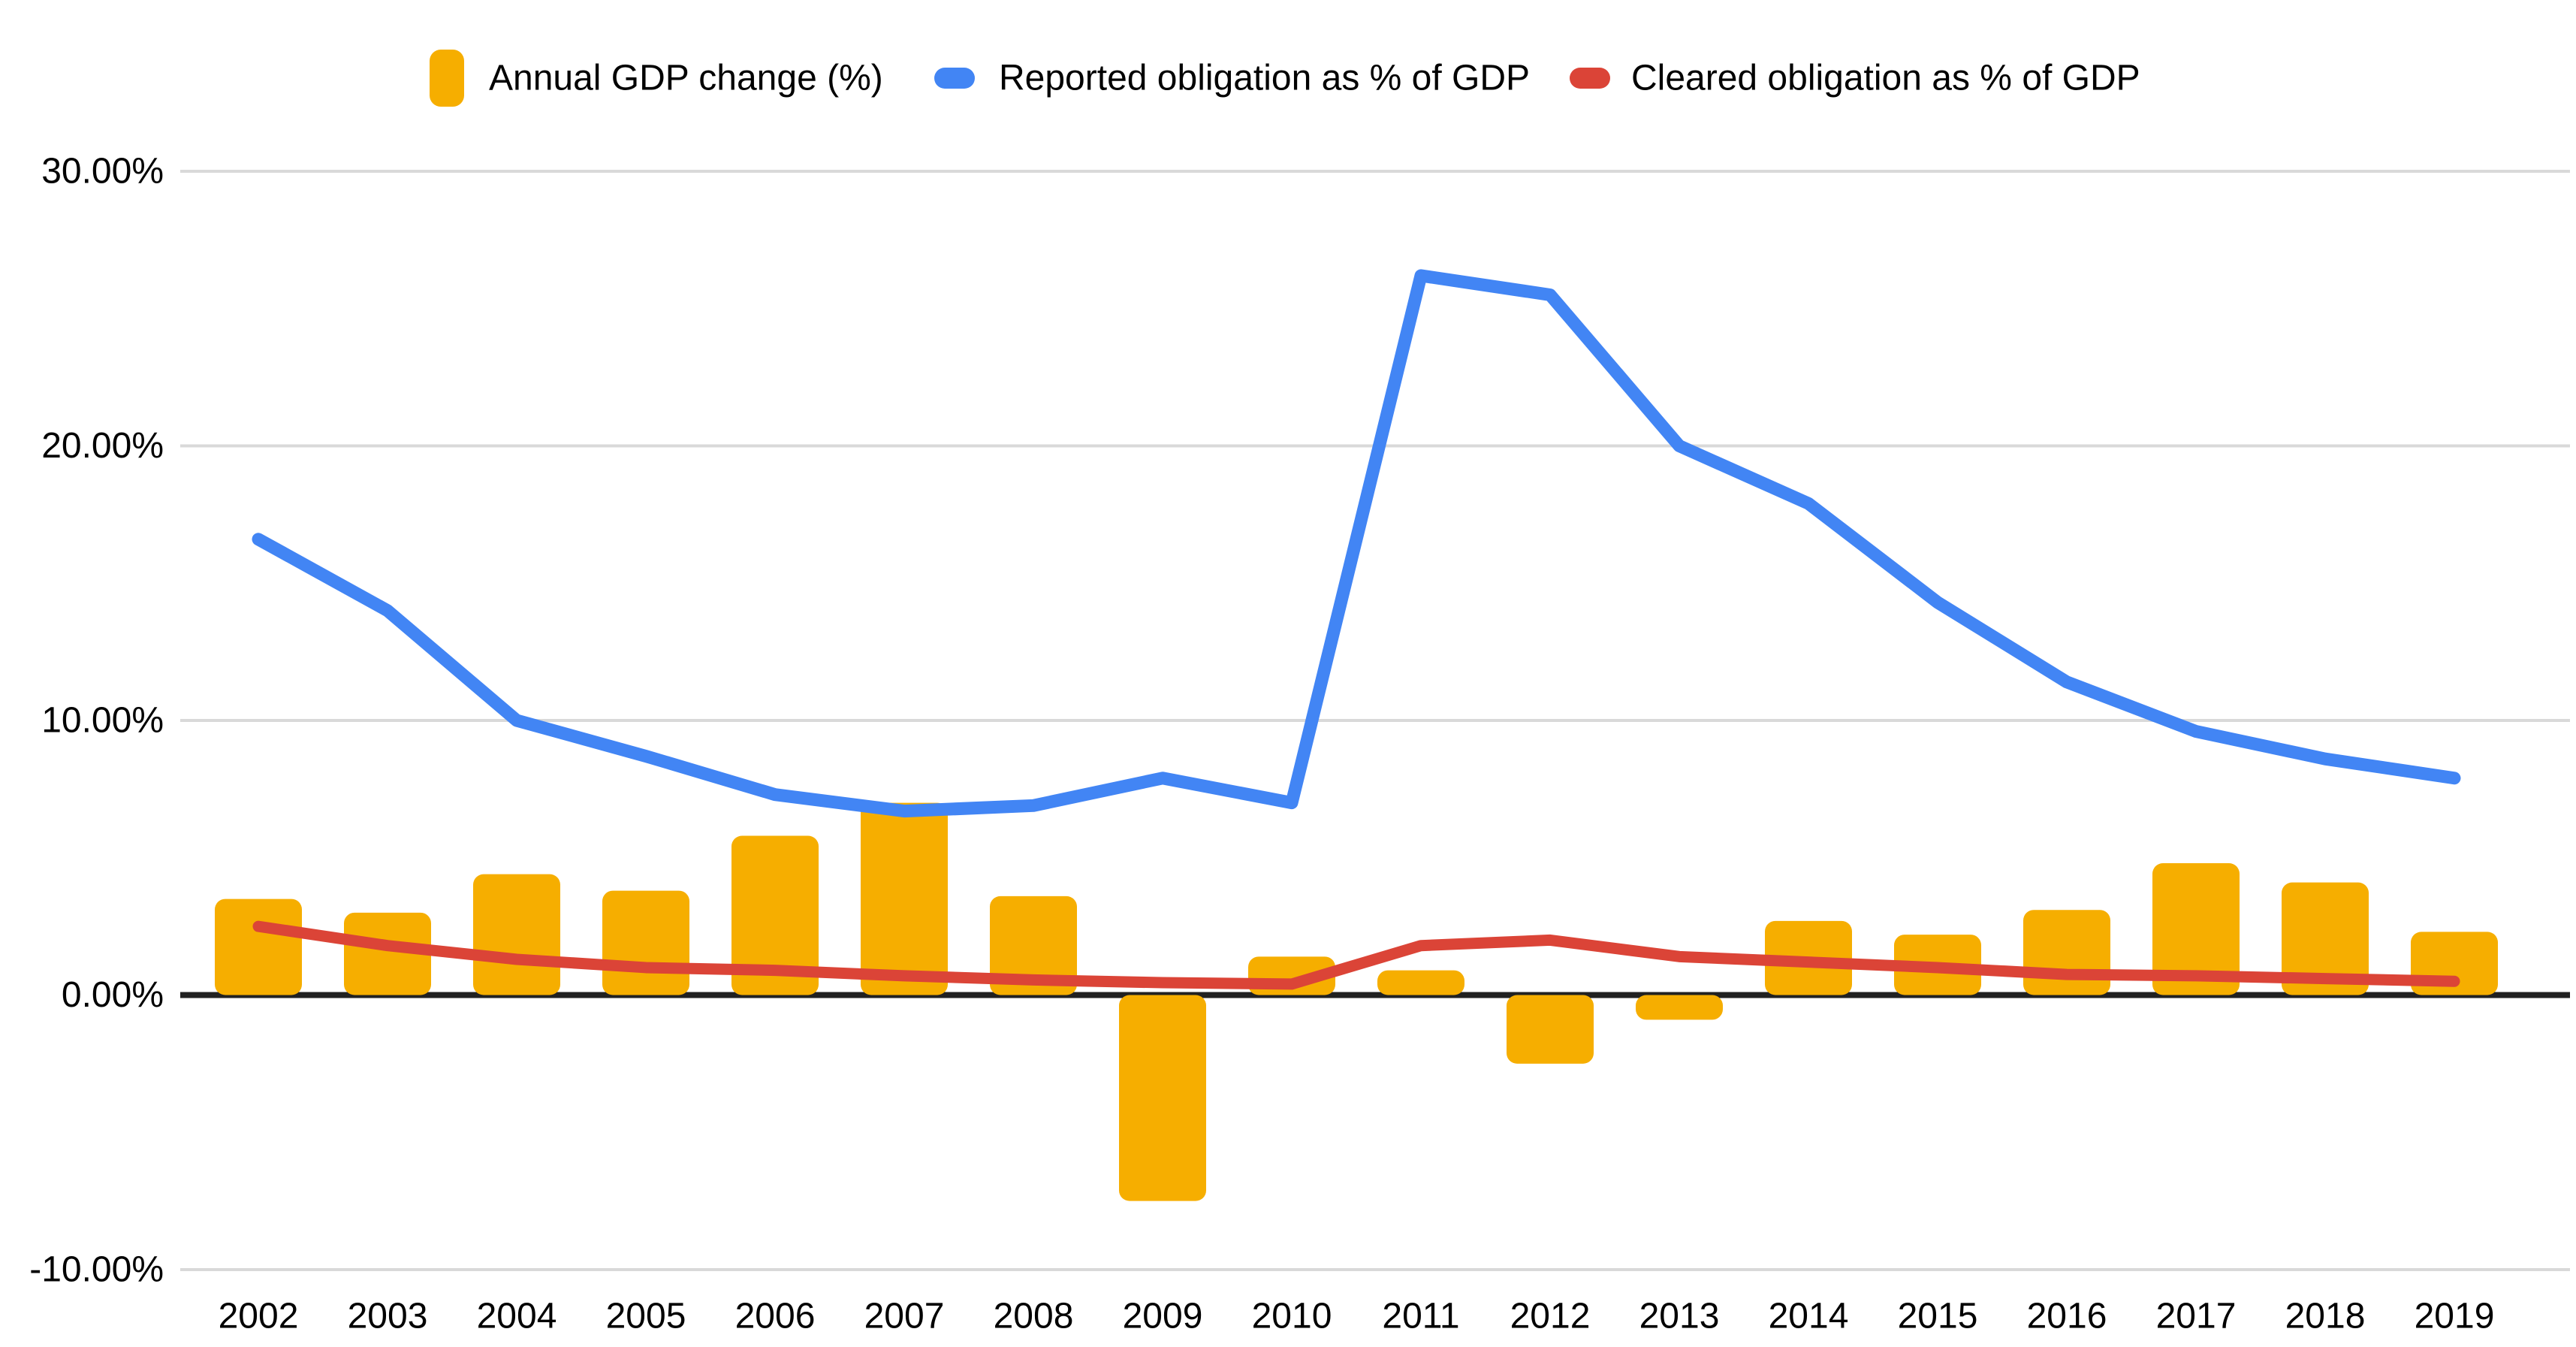 Image resolution: width=2576 pixels, height=1347 pixels. What do you see at coordinates (1550, 1316) in the screenshot?
I see `x-tick-label-2012: 2012` at bounding box center [1550, 1316].